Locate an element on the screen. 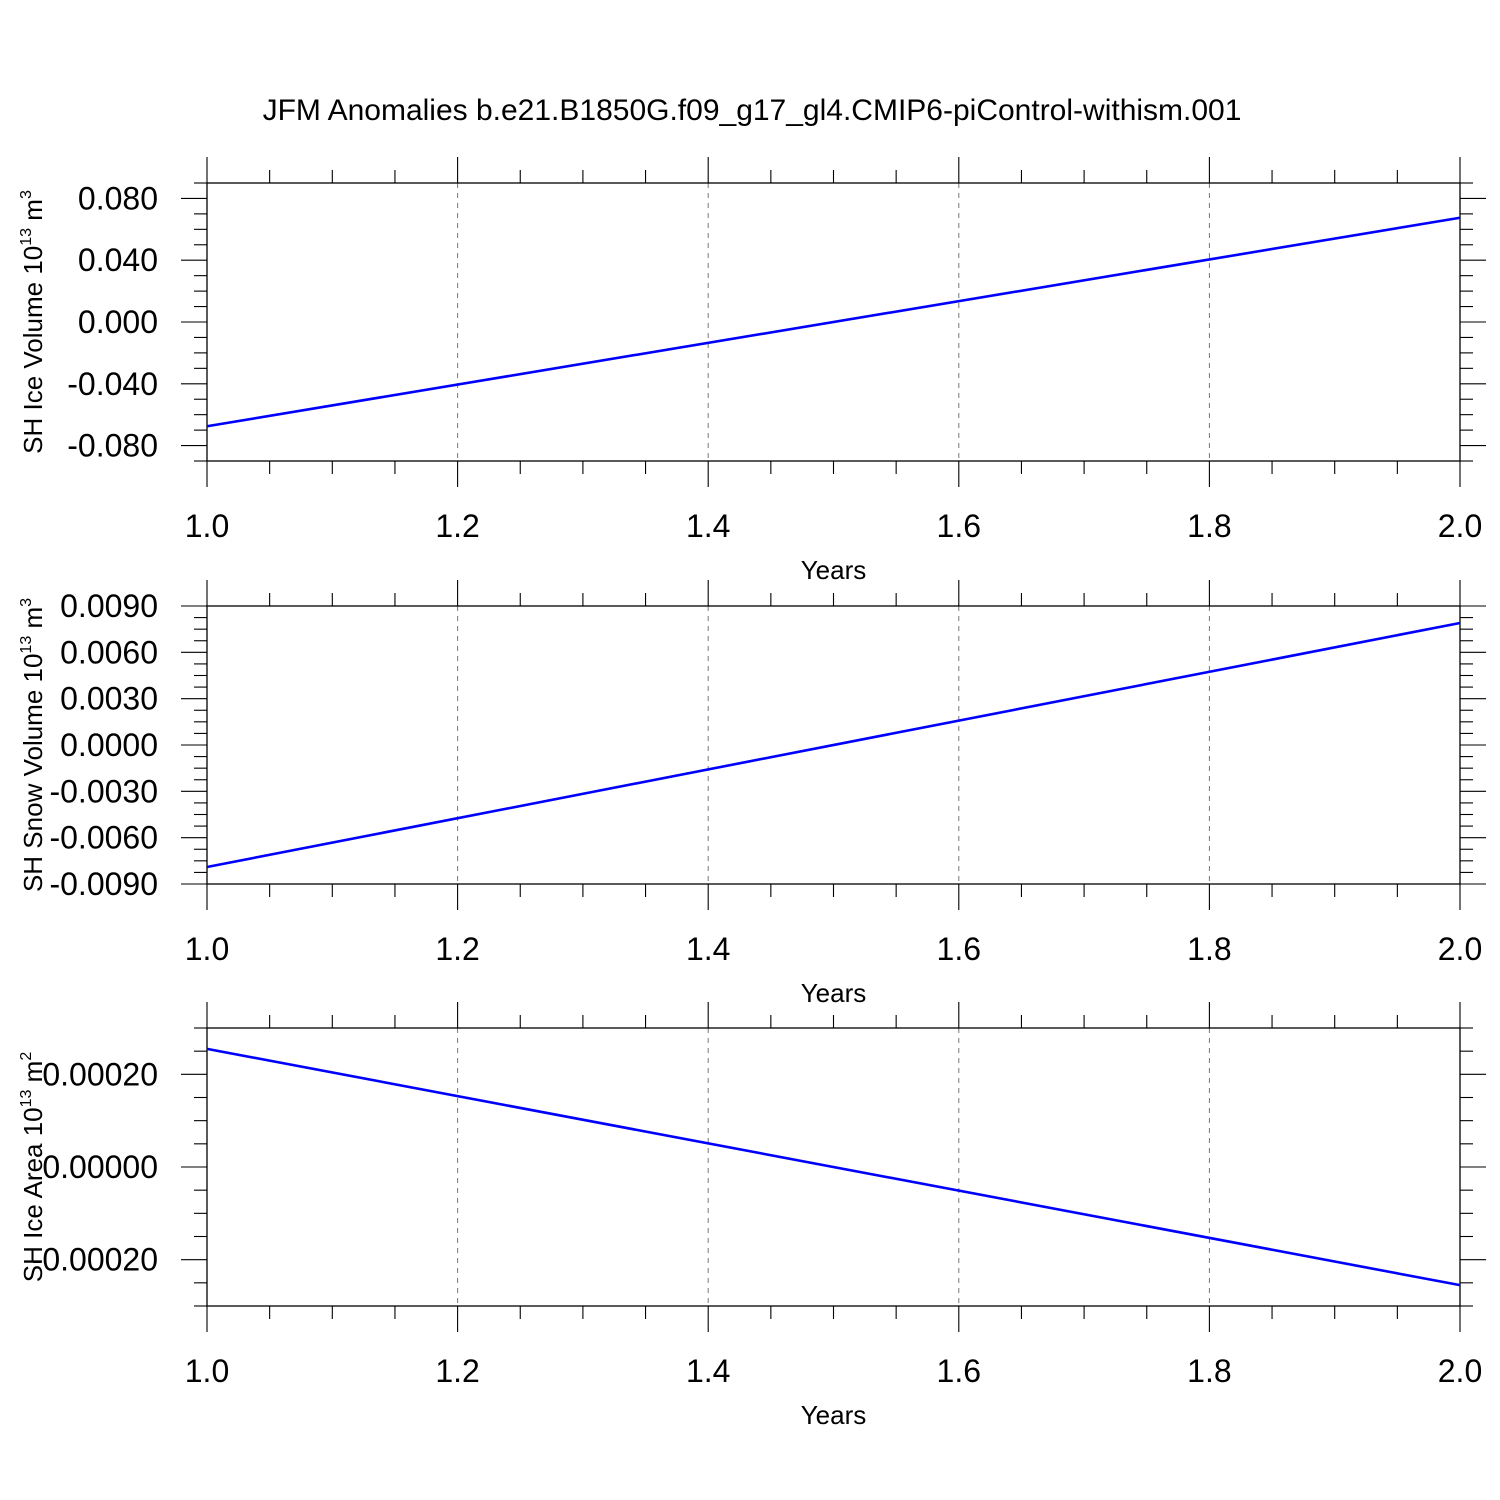 The image size is (1500, 1500). y-tick-label: -0.0060 is located at coordinates (103, 838).